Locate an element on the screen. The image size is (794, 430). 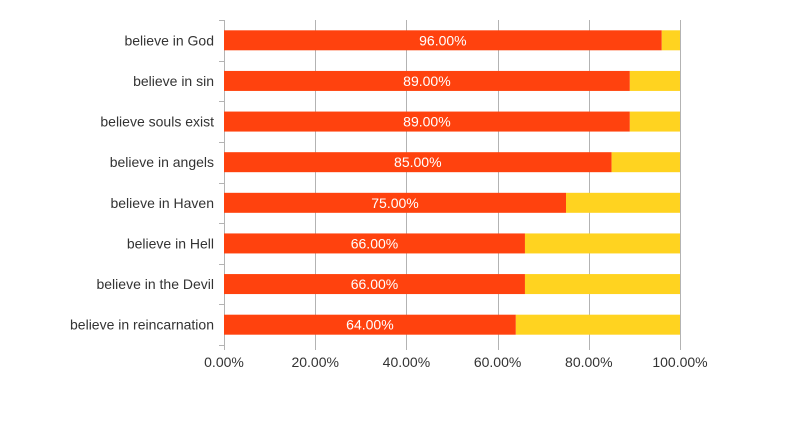
y-tick-label: believe in Hell is located at coordinates (170, 243).